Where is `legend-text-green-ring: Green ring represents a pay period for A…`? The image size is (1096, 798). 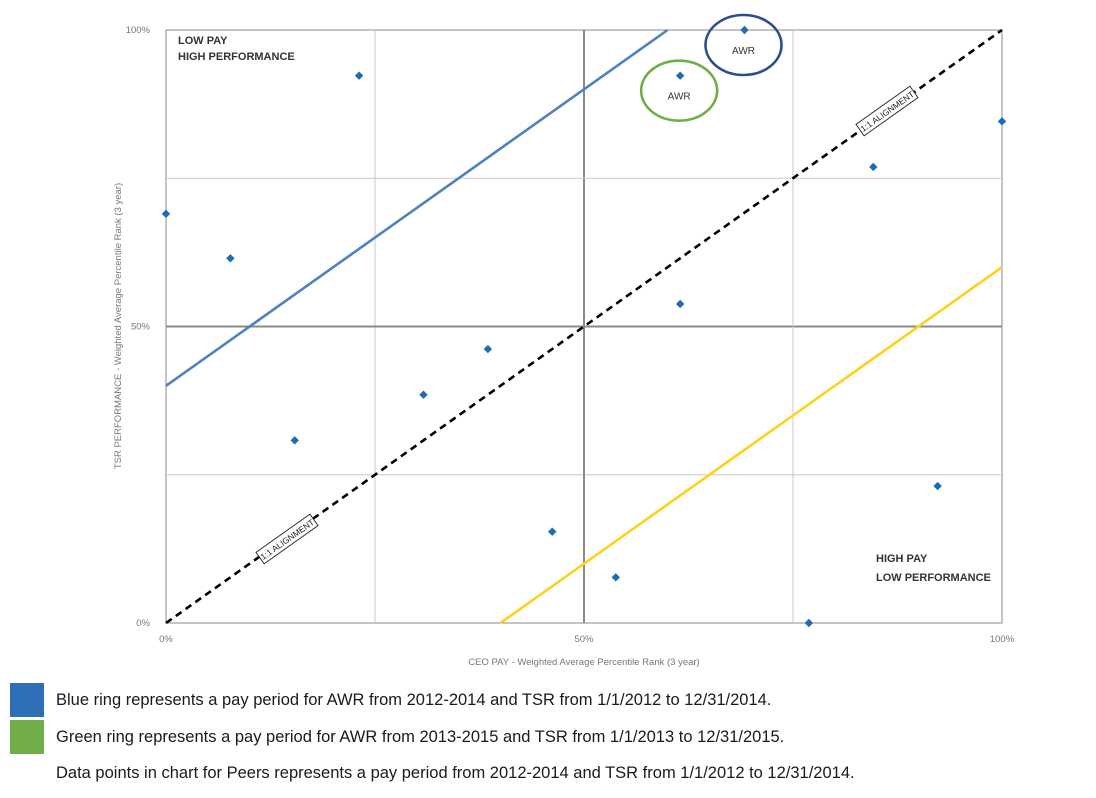
legend-text-green-ring: Green ring represents a pay period for A… is located at coordinates (420, 736).